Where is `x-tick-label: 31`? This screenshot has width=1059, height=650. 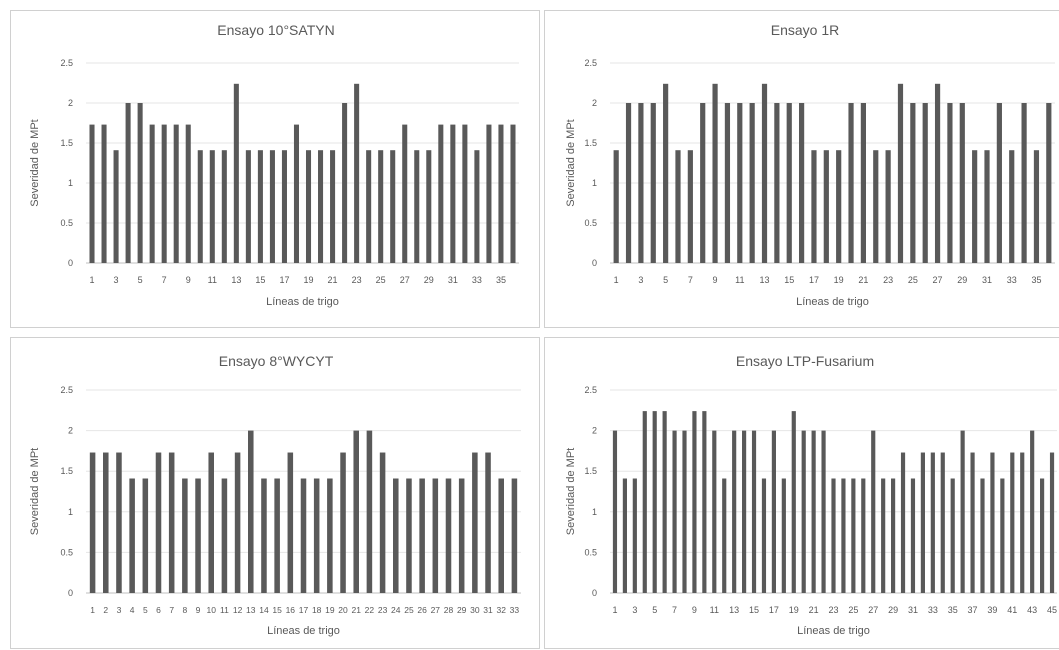
x-tick-label: 31 is located at coordinates (913, 610).